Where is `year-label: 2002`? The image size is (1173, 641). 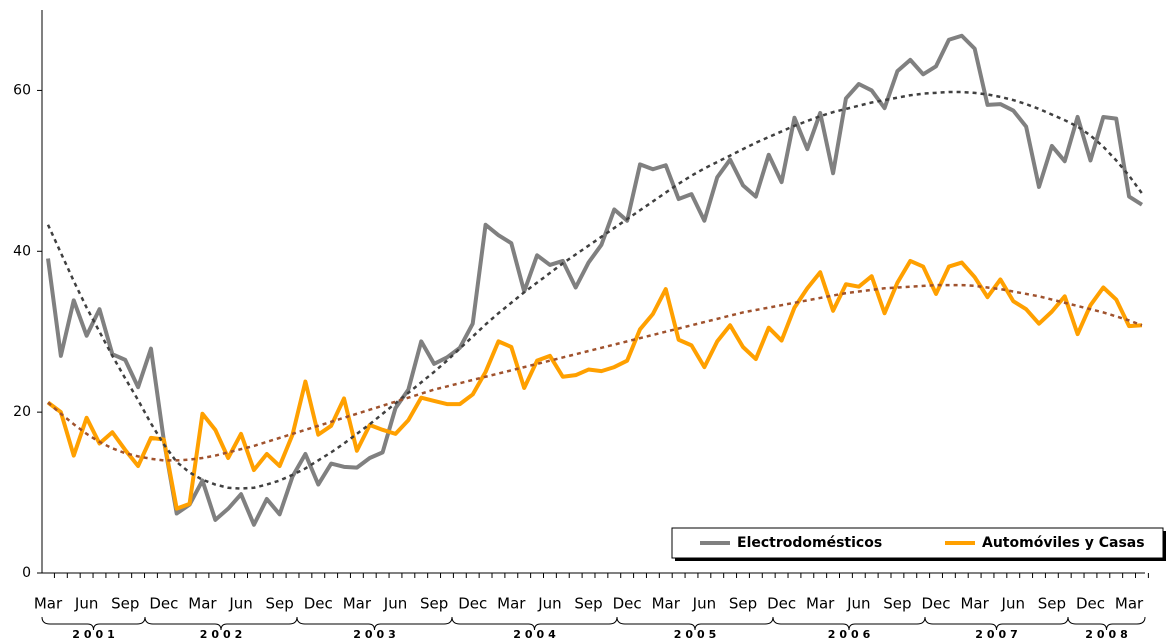 year-label: 2002 is located at coordinates (223, 634).